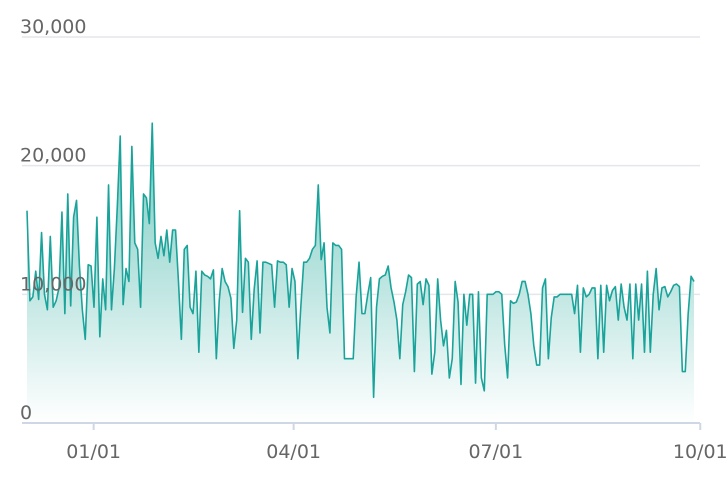 This screenshot has width=726, height=488. Describe the element at coordinates (699, 452) in the screenshot. I see `x-tick-label: 10/01` at that location.